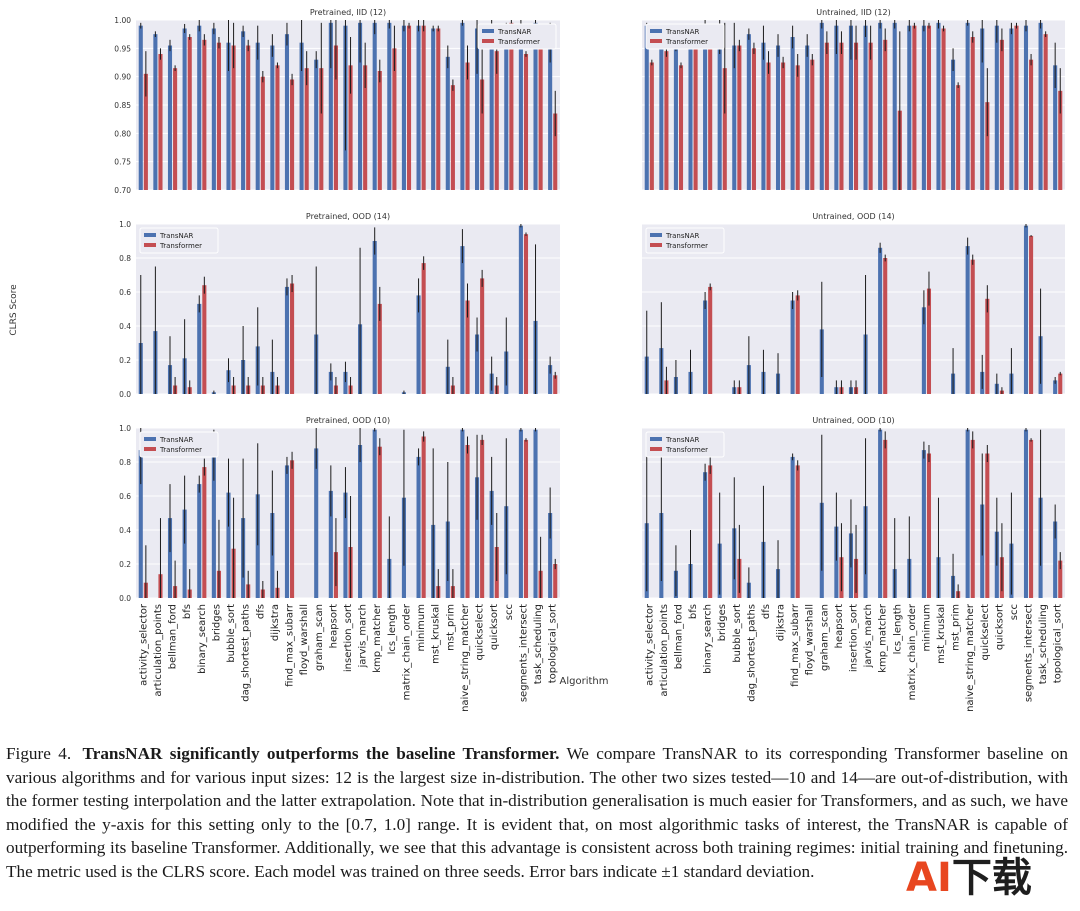 The image size is (1080, 911). Describe the element at coordinates (941, 634) in the screenshot. I see `x-tick-label: mst_kruskal` at that location.